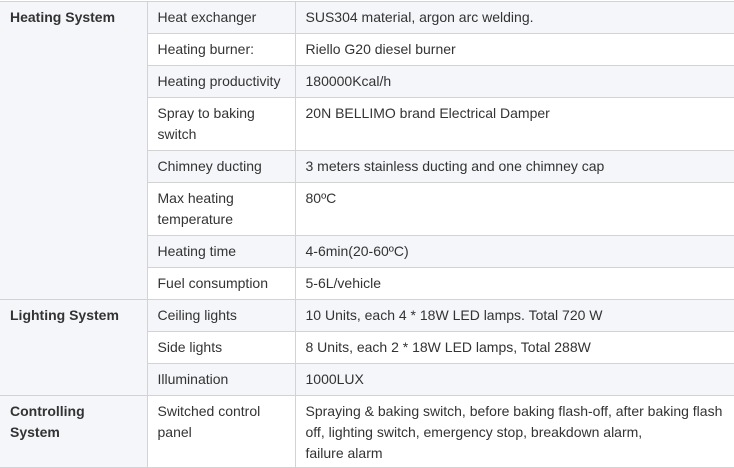 The image size is (734, 468). I want to click on spec-label: Heat exchanger, so click(221, 17).